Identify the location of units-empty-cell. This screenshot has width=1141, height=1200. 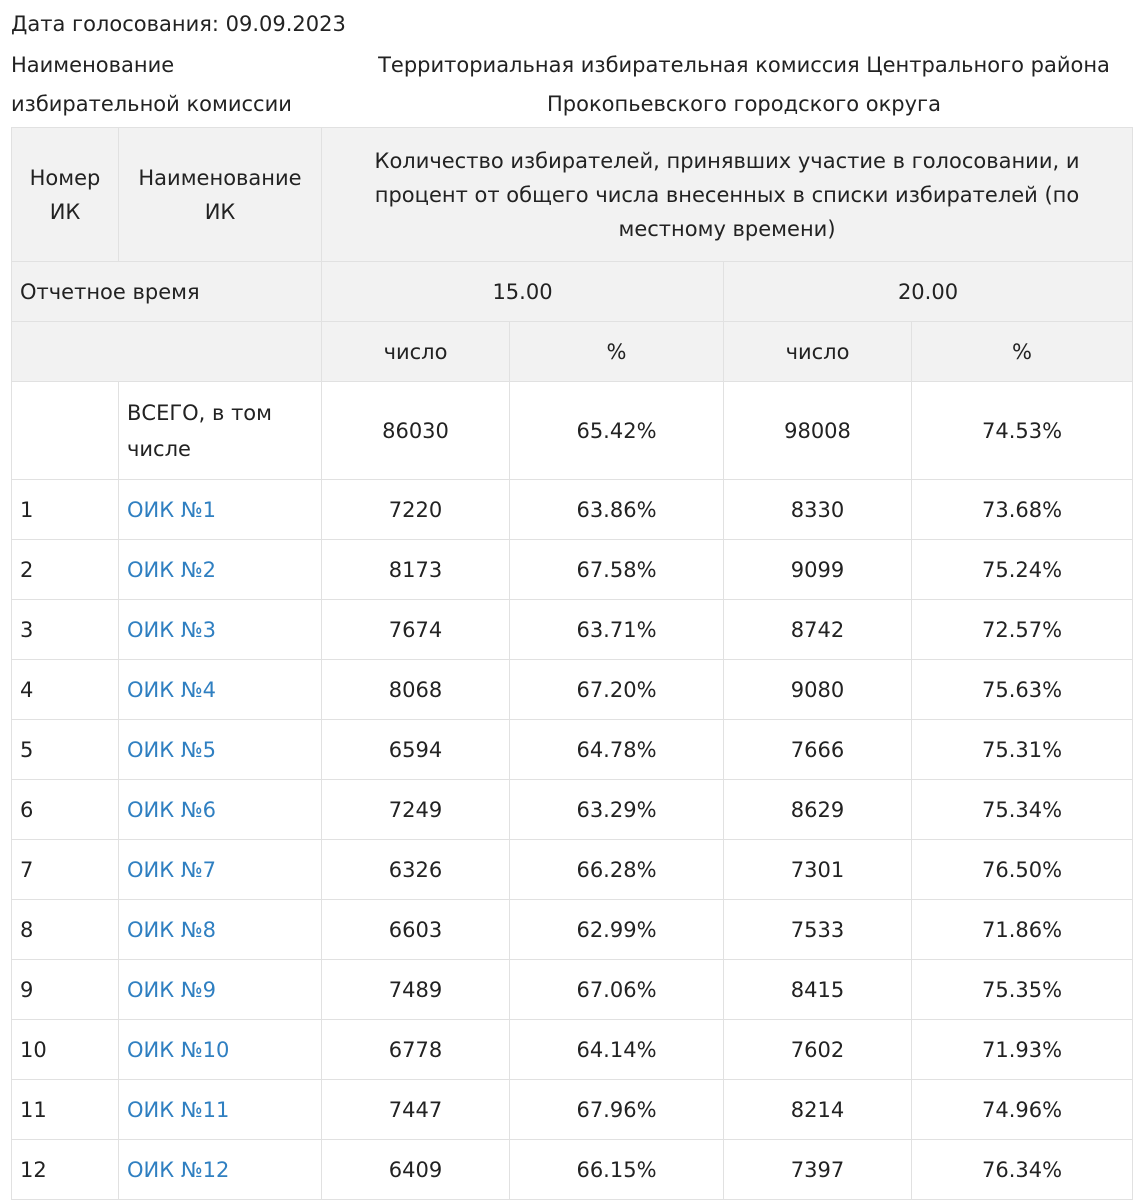
(166, 351).